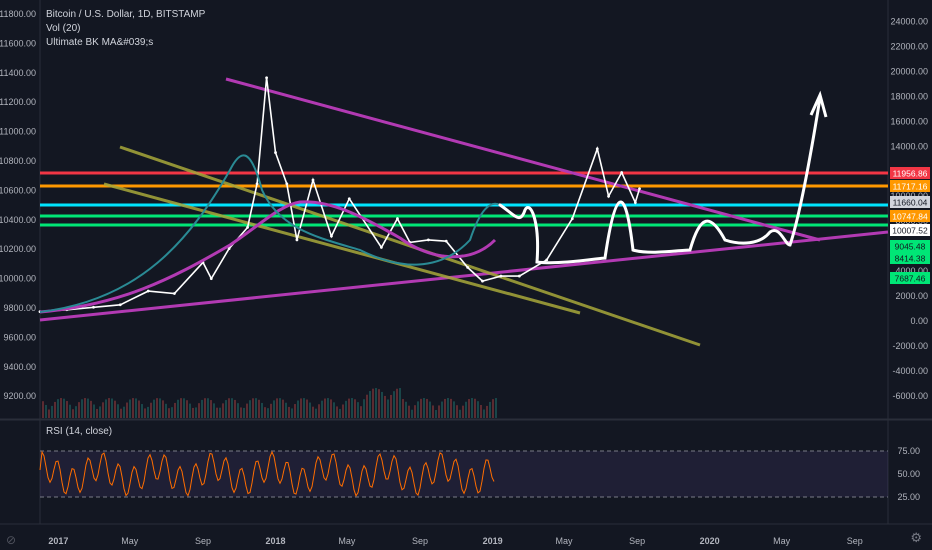 This screenshot has width=932, height=550. I want to click on time-axis-tick: 2017, so click(58, 541).